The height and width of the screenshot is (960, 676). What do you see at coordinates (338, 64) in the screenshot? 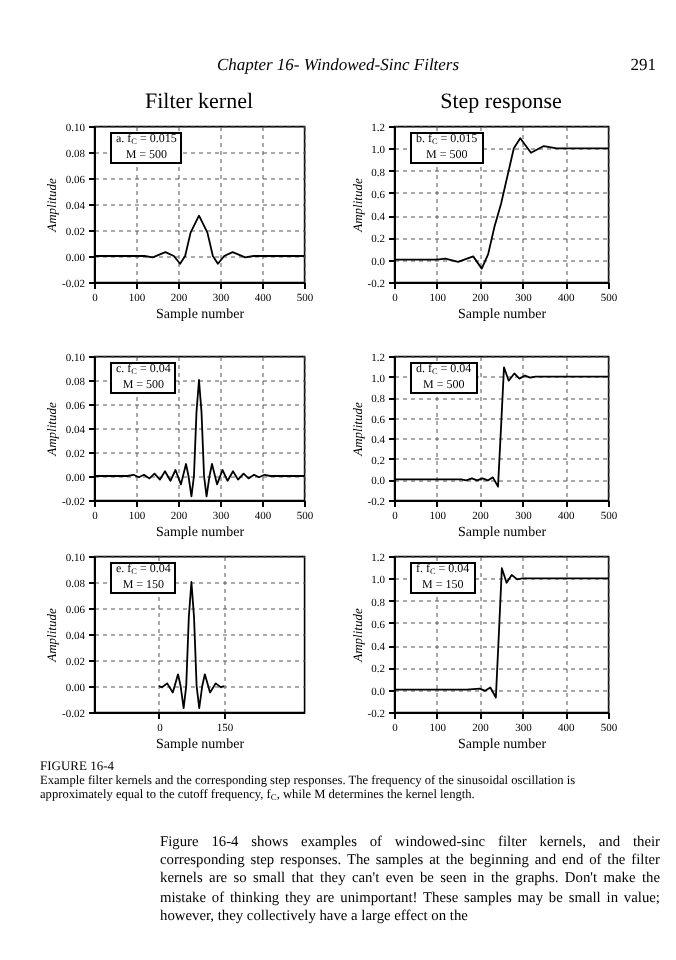
I see `text: Chapter 16- Windowed-Sinc Filters` at bounding box center [338, 64].